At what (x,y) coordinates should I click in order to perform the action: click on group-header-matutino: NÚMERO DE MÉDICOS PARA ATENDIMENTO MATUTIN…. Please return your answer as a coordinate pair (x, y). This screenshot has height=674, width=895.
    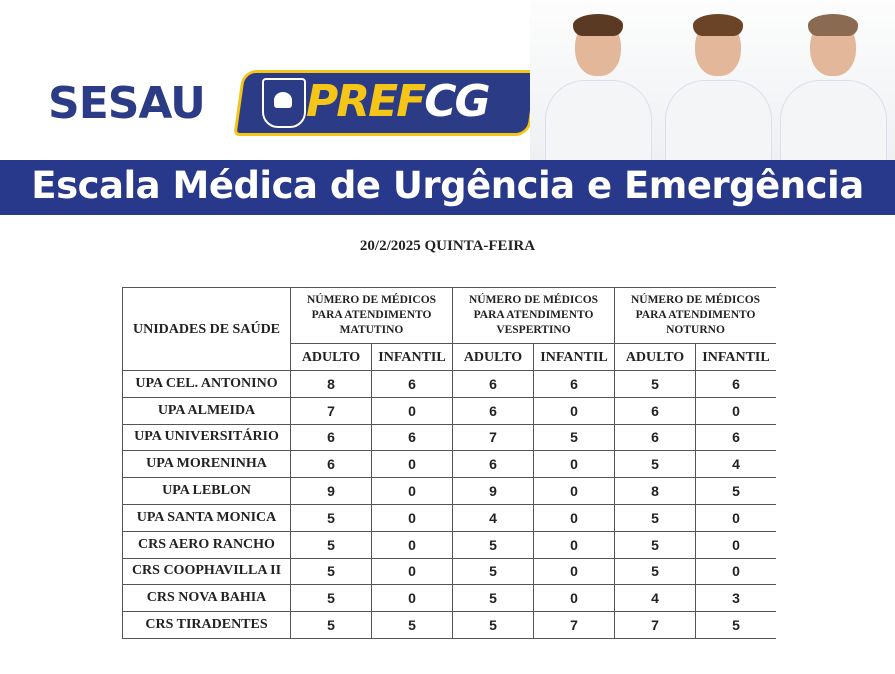
    Looking at the image, I should click on (371, 315).